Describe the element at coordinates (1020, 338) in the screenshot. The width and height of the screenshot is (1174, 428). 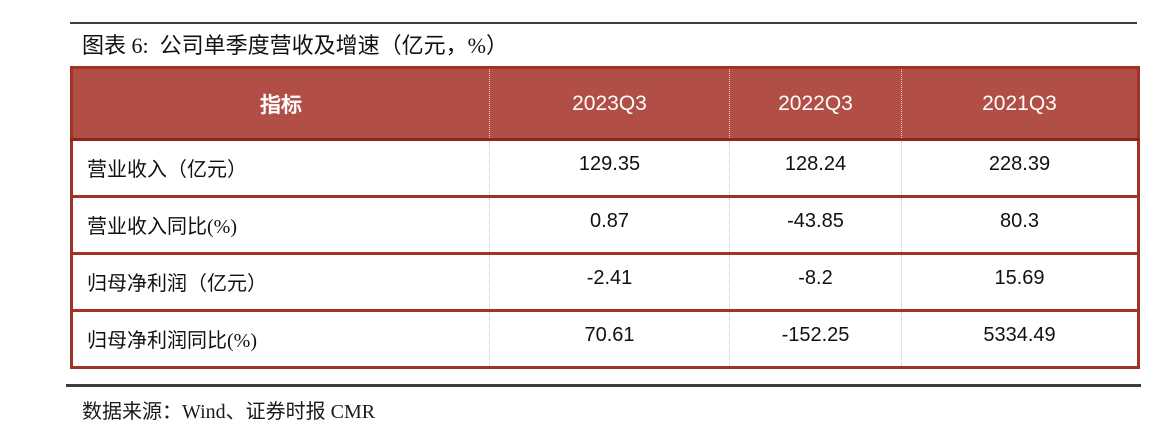
I see `cell-net-profit-yoy-2021q3: 5334.49` at that location.